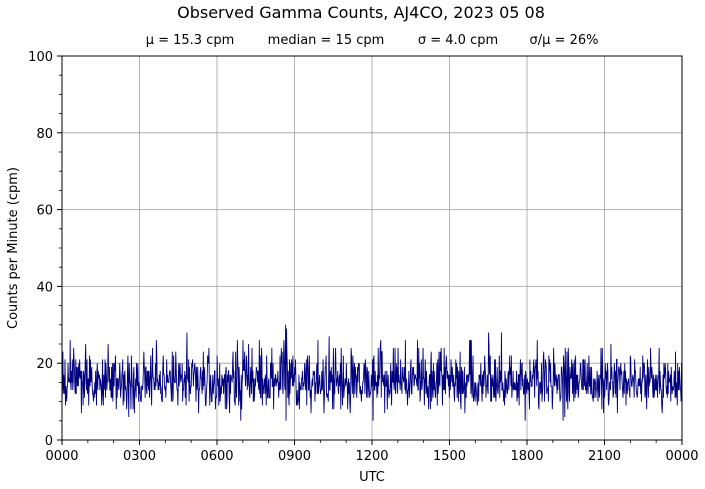  I want to click on x-tick-label: 0900, so click(294, 456).